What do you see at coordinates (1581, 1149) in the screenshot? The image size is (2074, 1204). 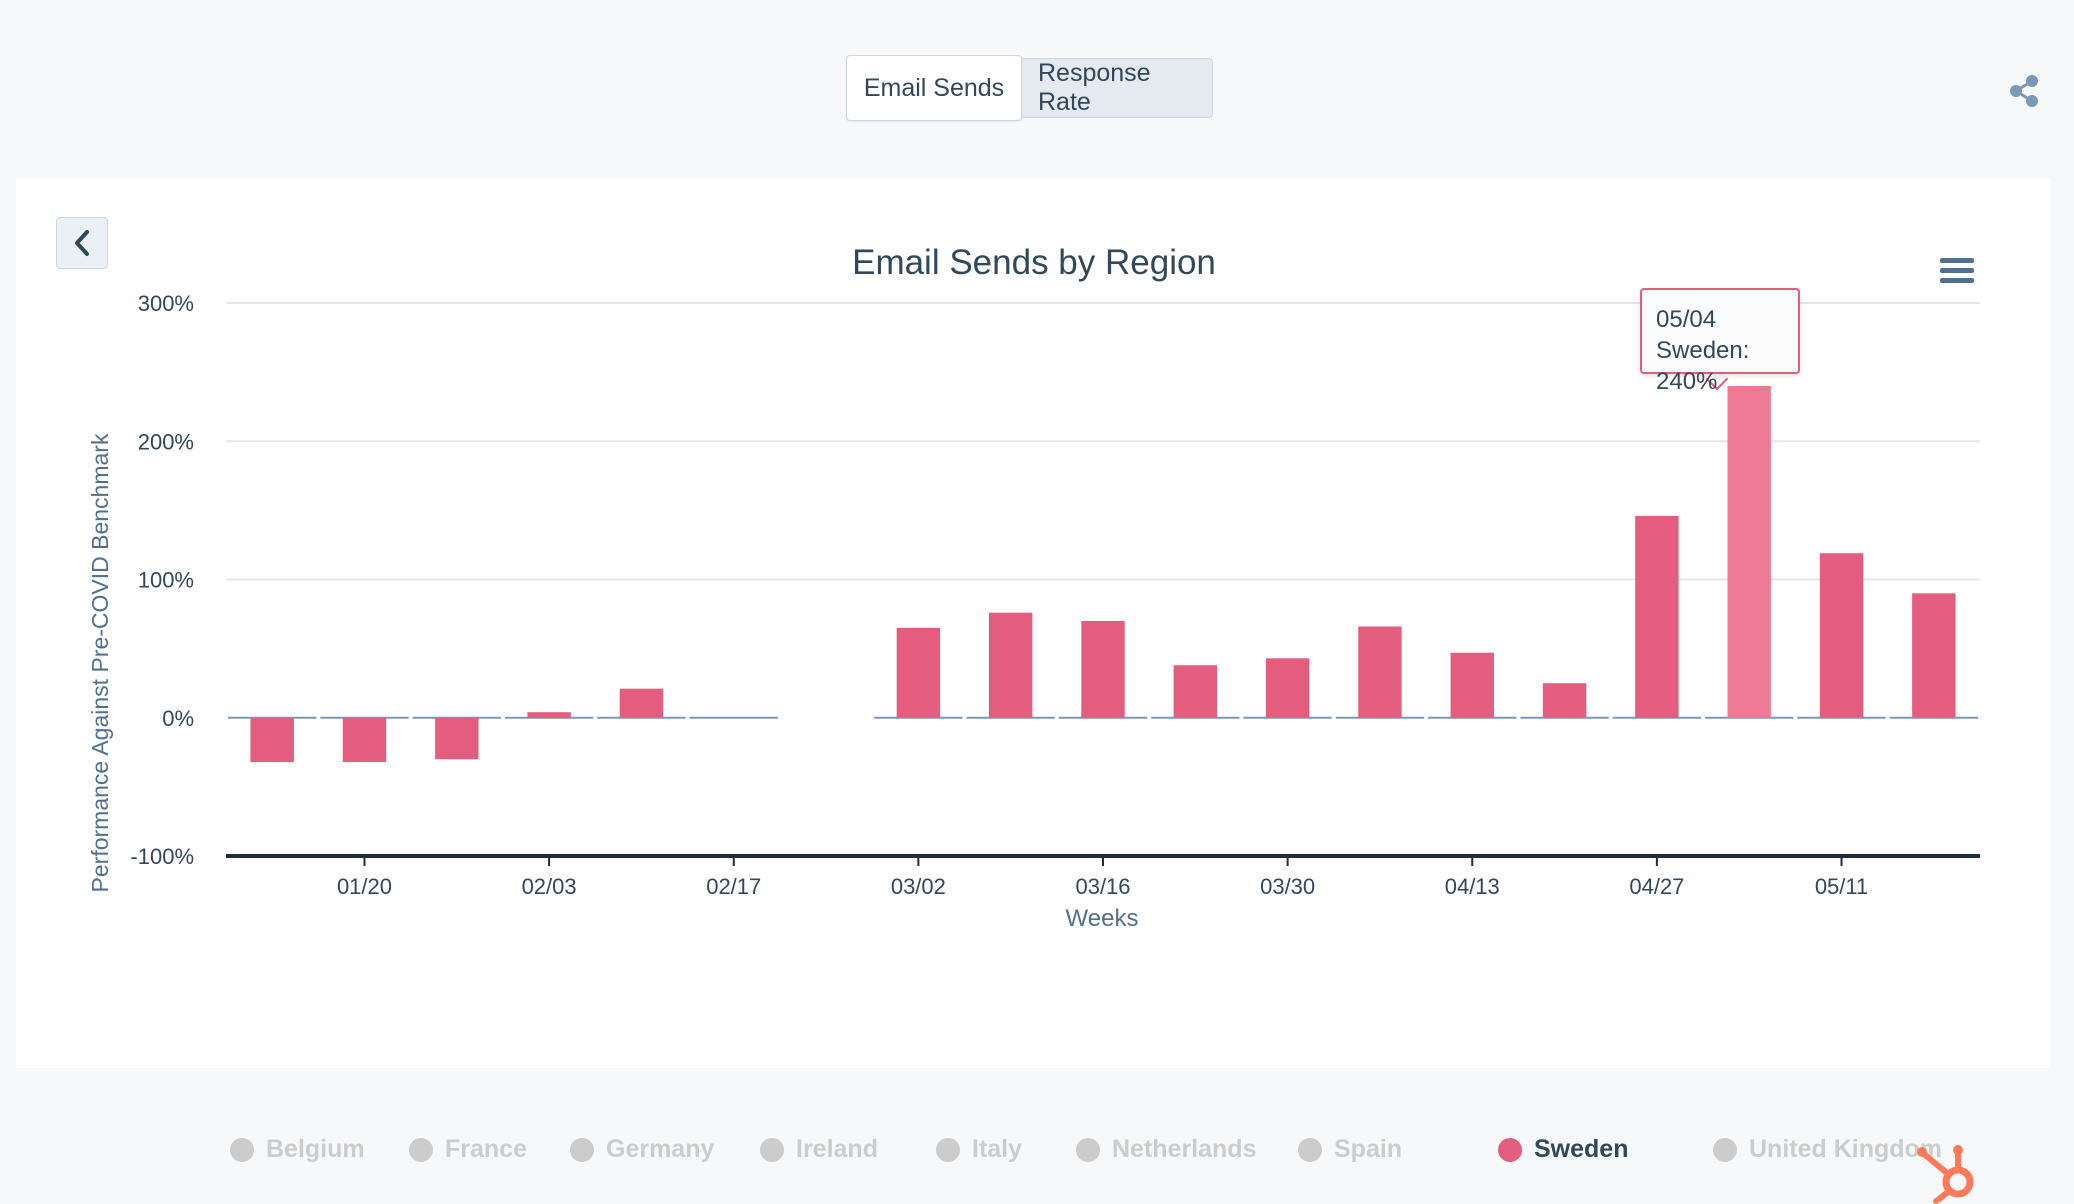 I see `legend-label: Sweden` at bounding box center [1581, 1149].